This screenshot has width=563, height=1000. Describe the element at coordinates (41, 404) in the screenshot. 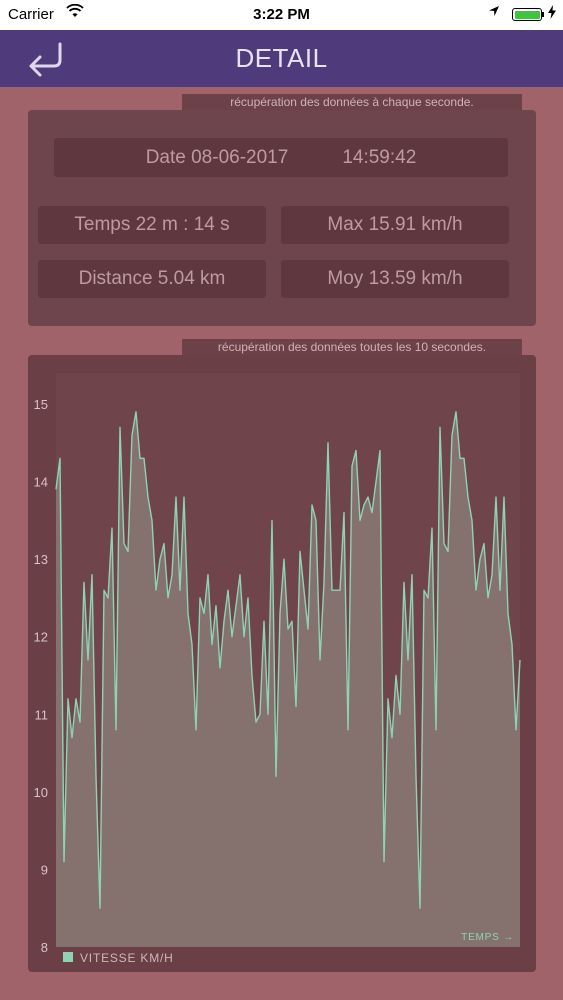

I see `y-tick-label: 15` at that location.